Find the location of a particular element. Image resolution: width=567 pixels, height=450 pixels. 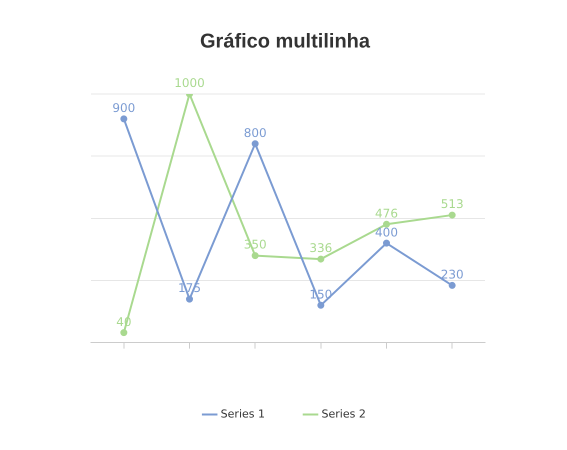

legend-label: Series 1 is located at coordinates (243, 413).